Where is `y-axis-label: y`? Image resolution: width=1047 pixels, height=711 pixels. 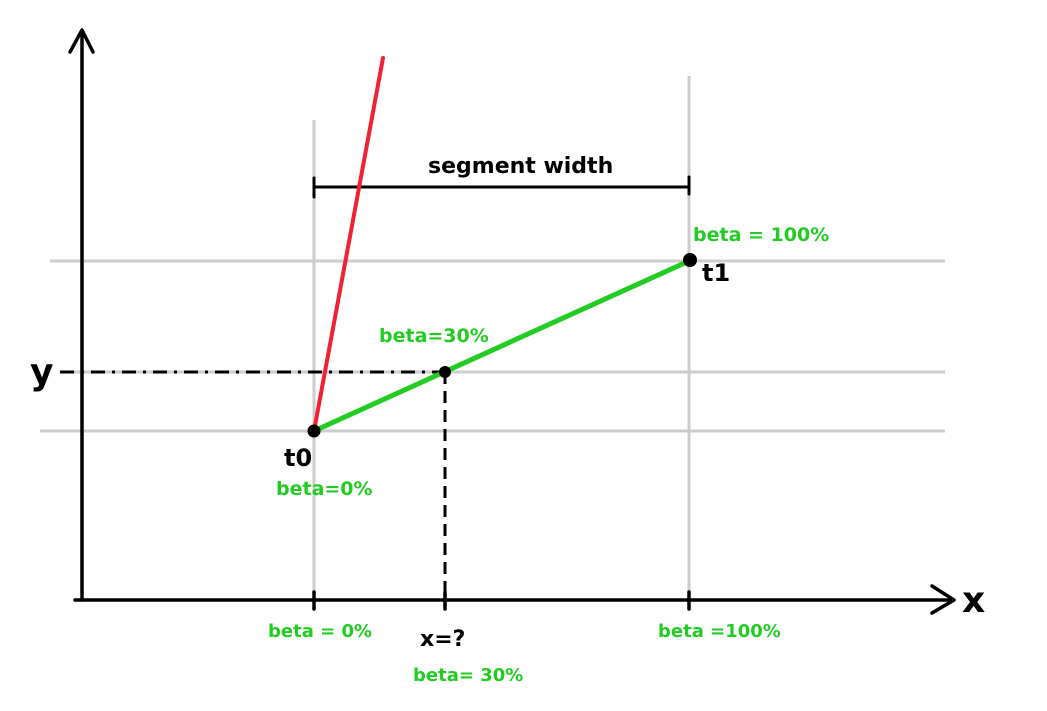
y-axis-label: y is located at coordinates (41, 372).